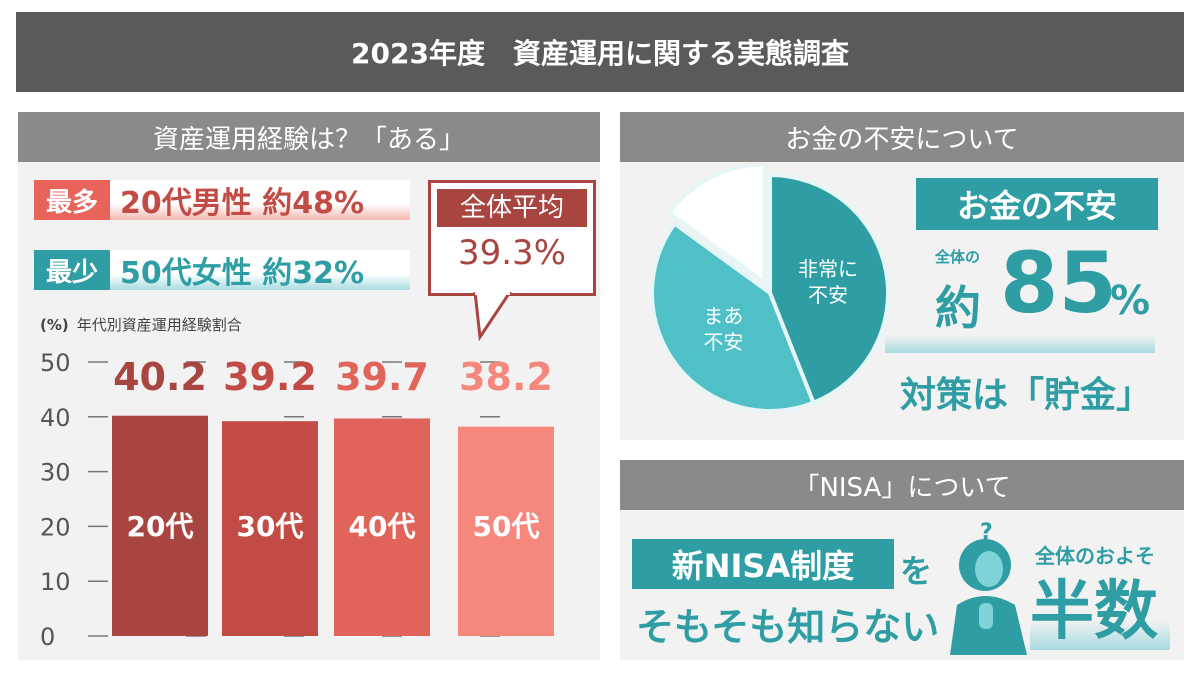 The image size is (1200, 676). I want to click on callout-pointer, so click(492, 317).